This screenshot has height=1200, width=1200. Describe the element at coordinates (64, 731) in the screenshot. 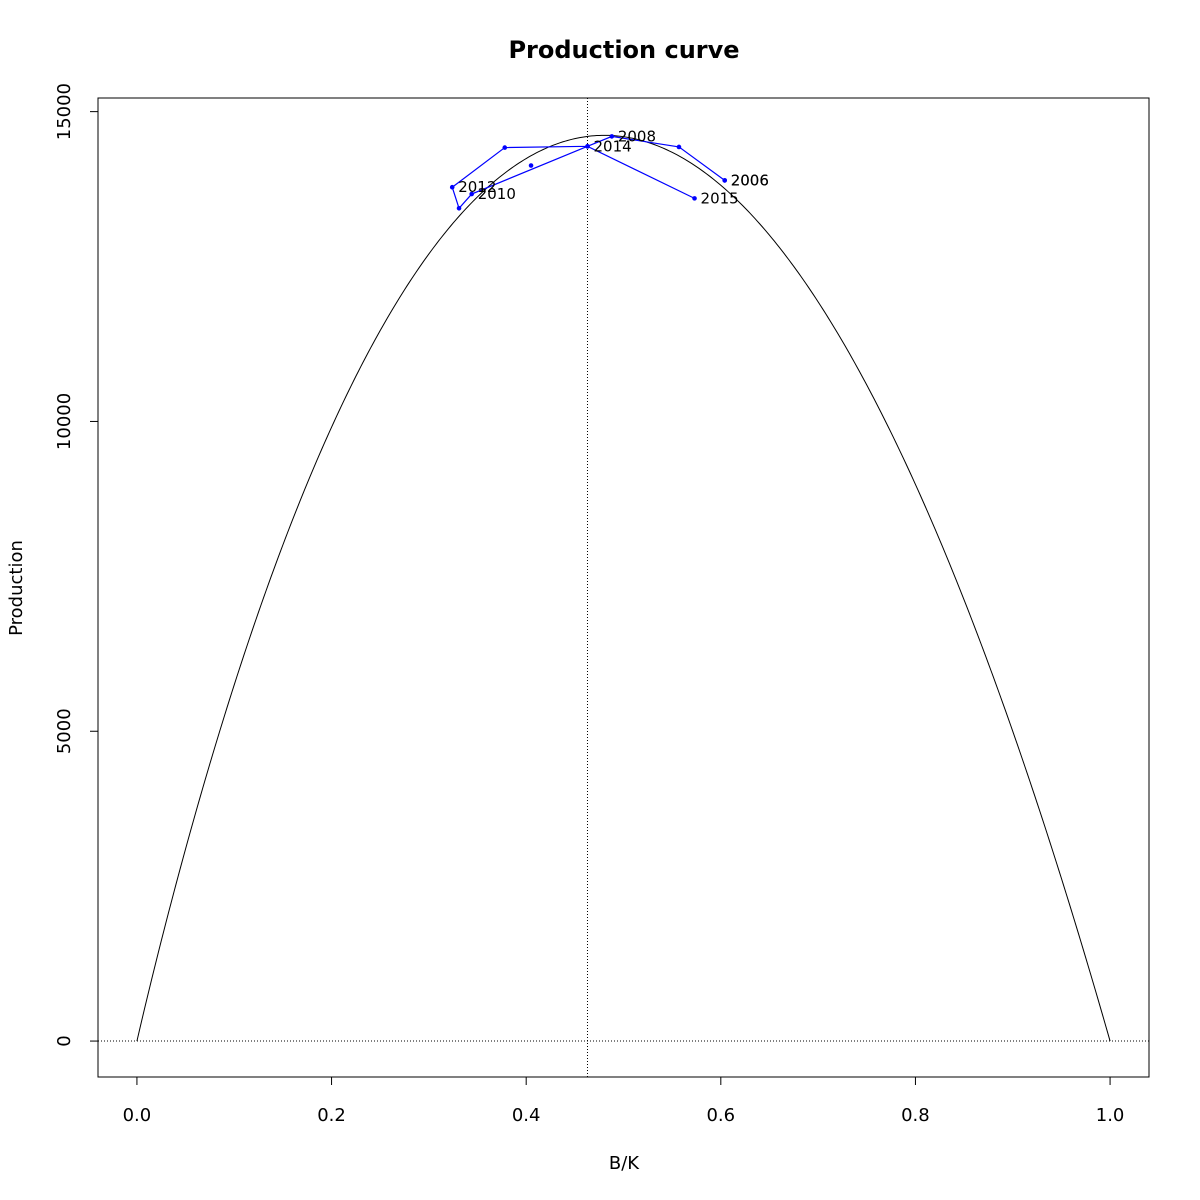

I see `y-tick-label: 5000` at that location.